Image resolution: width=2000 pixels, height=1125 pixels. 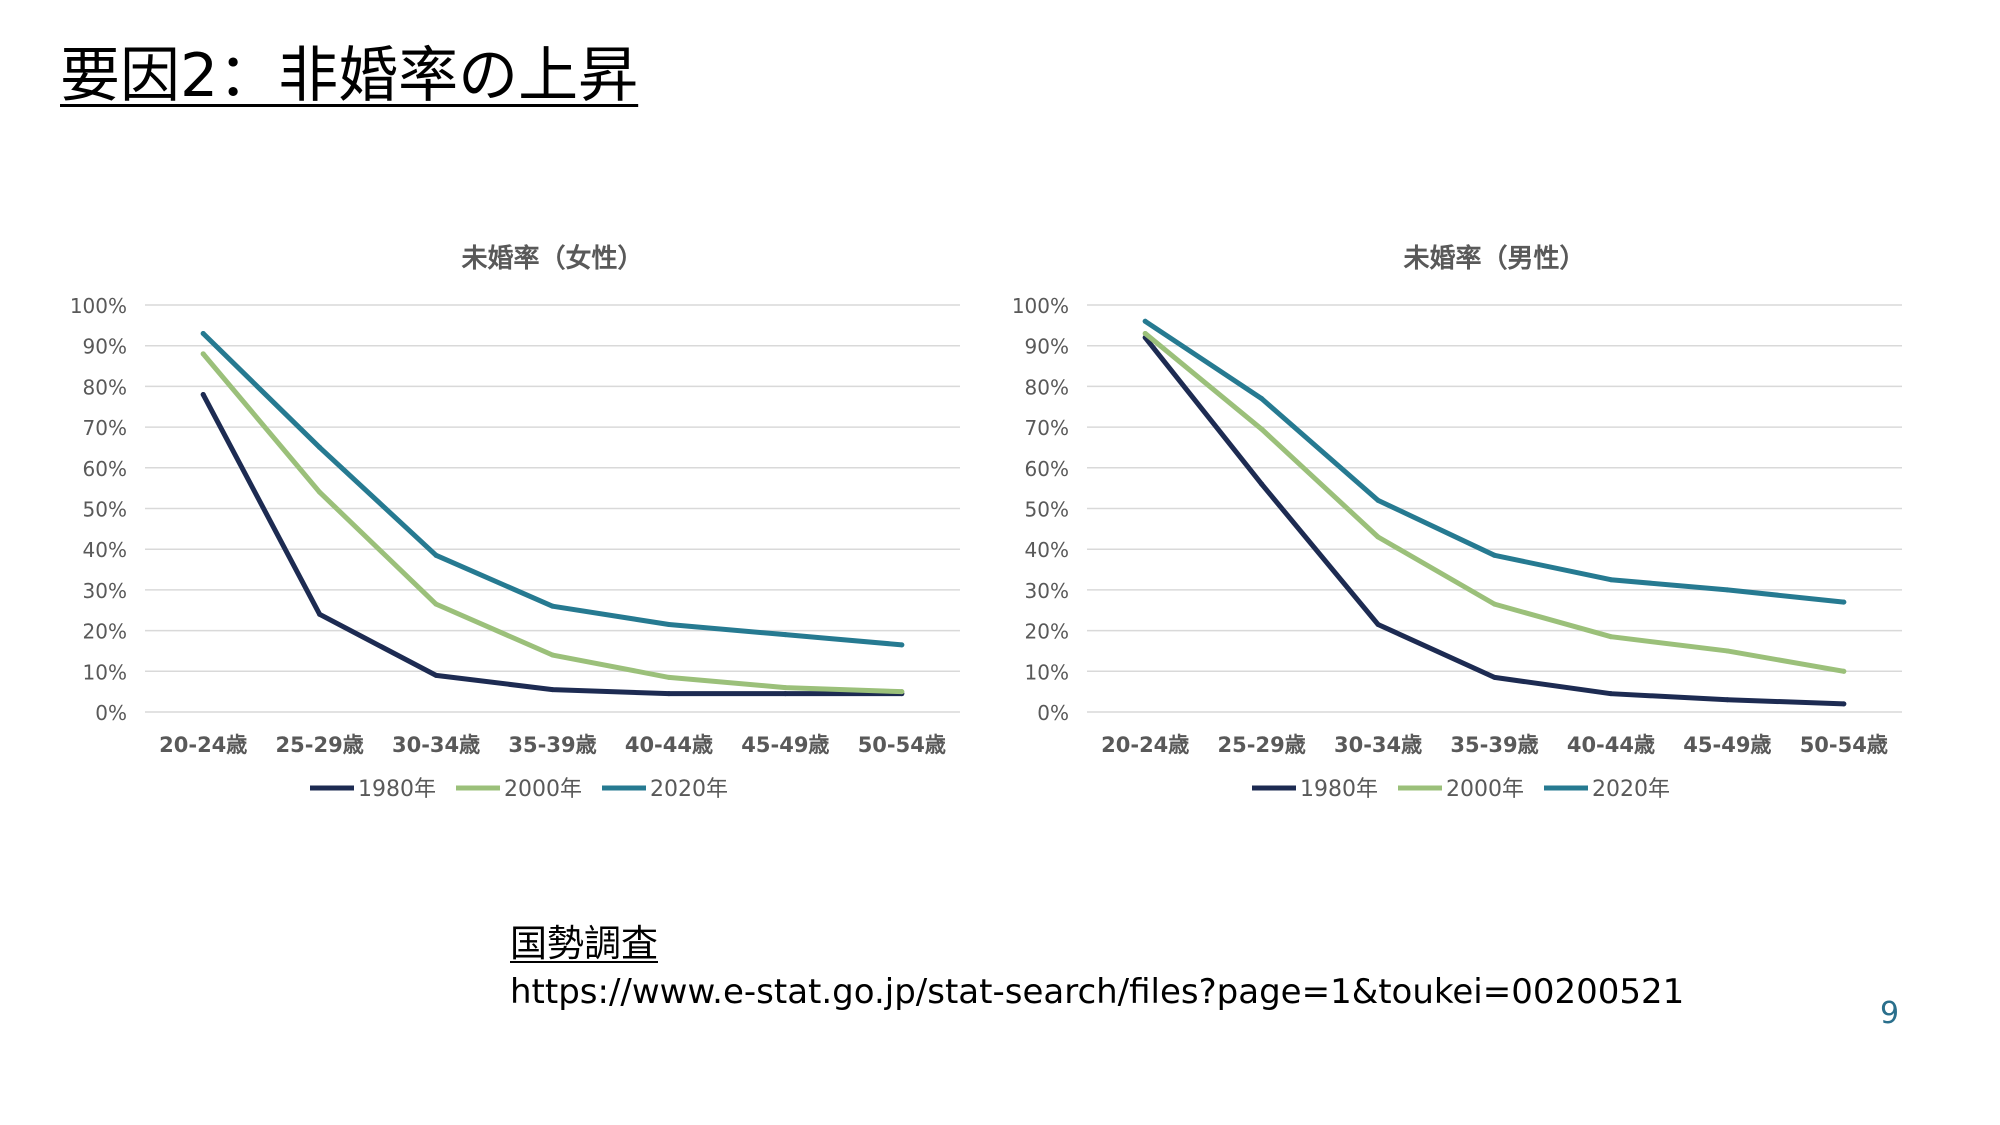 I want to click on page-number: 9, so click(x=1890, y=1013).